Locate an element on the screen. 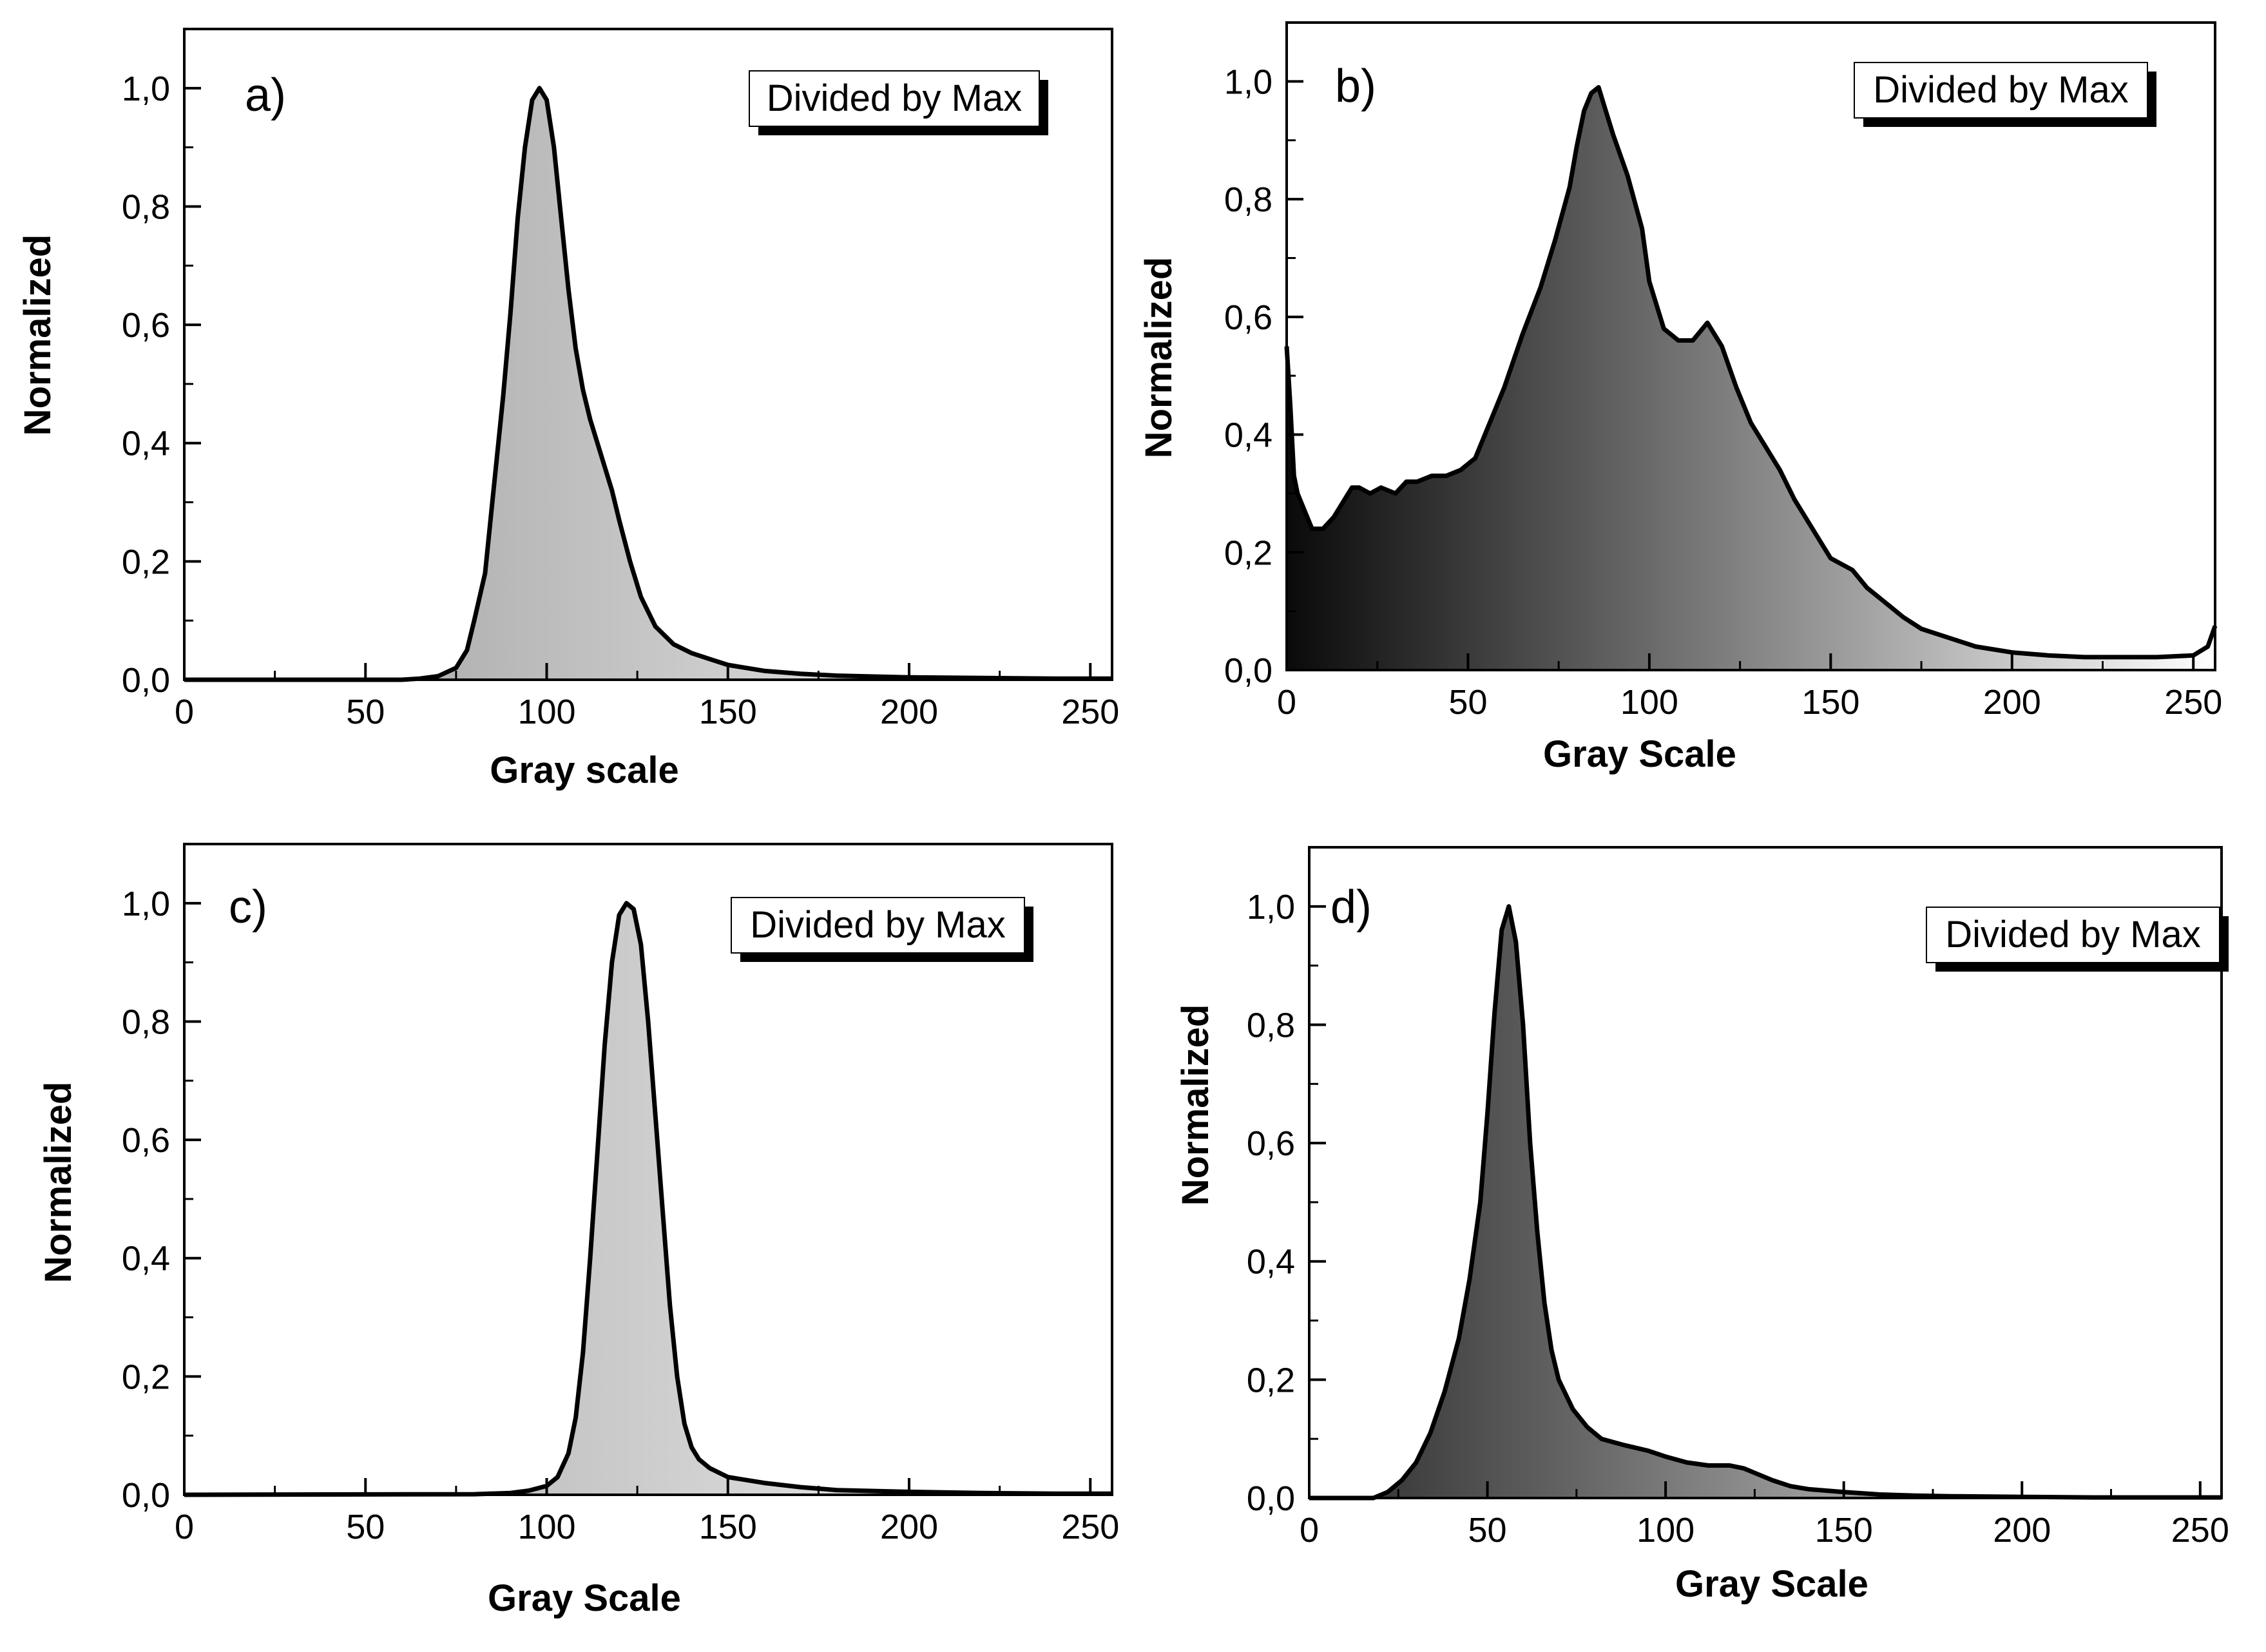 The image size is (2266, 1652). y-axis-label-a: Normalized is located at coordinates (38, 335).